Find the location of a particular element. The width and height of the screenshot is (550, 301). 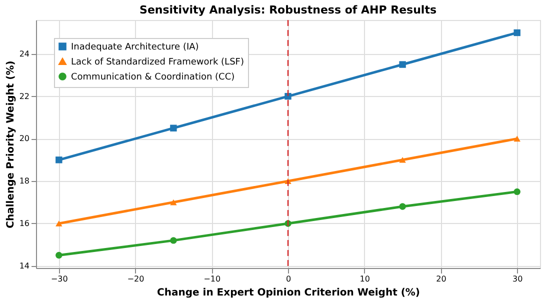

y-tick-label: 24 is located at coordinates (24, 53).